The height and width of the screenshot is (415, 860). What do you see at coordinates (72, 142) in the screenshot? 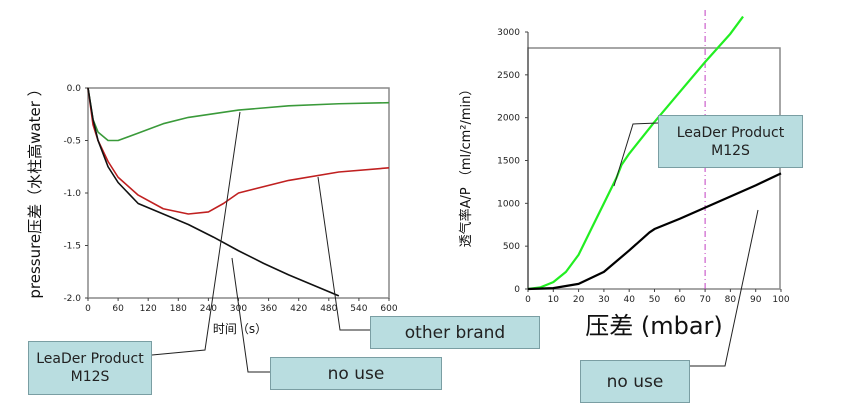
I see `y-tick-label: -0.5` at bounding box center [72, 142].